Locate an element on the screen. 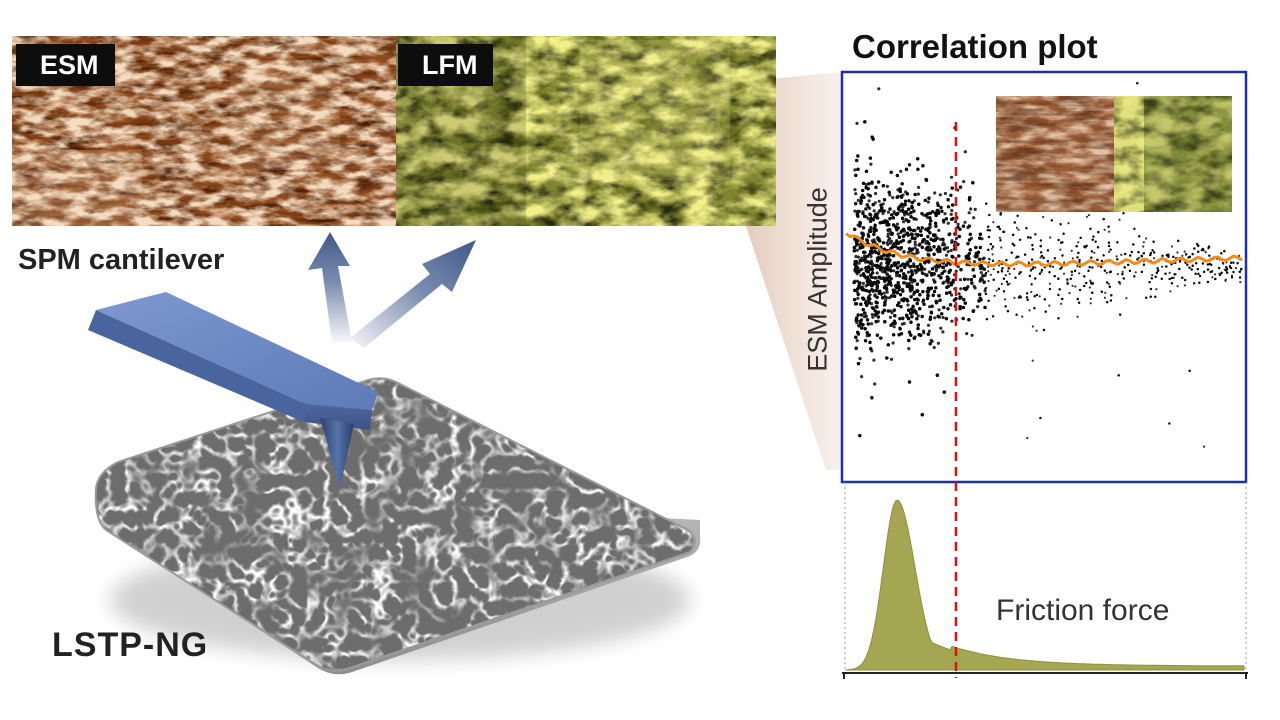 The width and height of the screenshot is (1280, 720). cantilever-label: SPM cantilever is located at coordinates (121, 260).